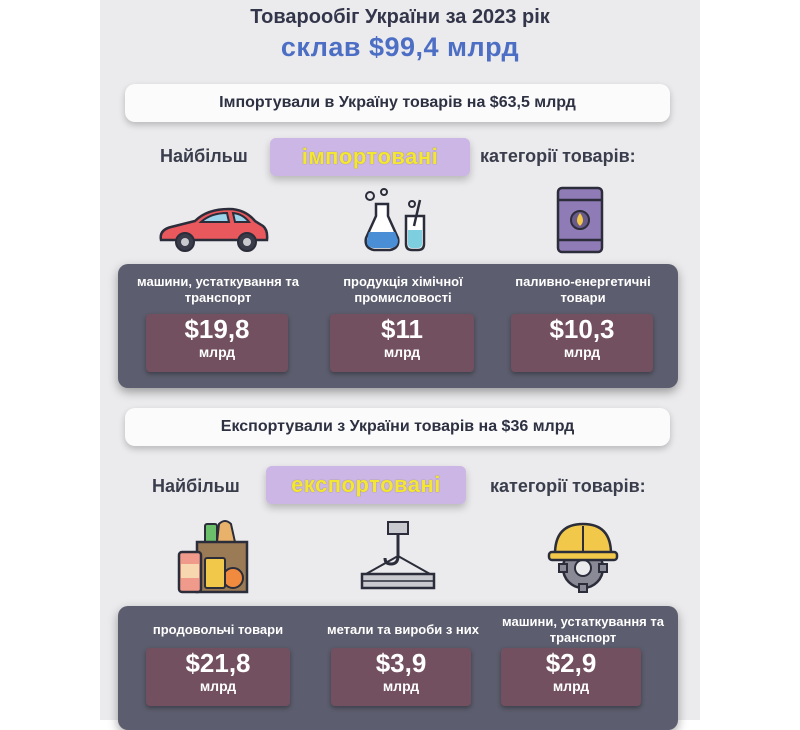 This screenshot has height=730, width=800. What do you see at coordinates (196, 486) in the screenshot?
I see `exports-sub-left: Найбільш` at bounding box center [196, 486].